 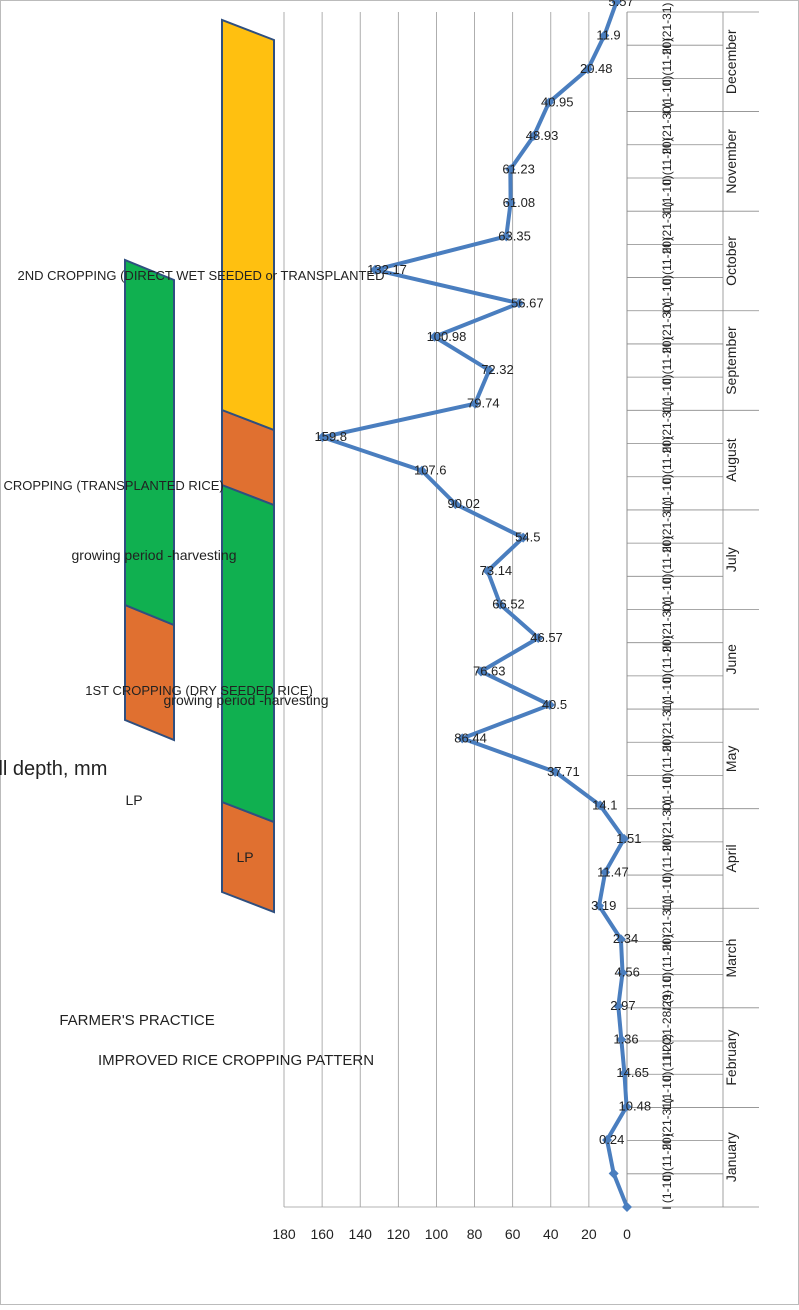 What do you see at coordinates (236, 1060) in the screenshot?
I see `improved-pattern-label: IMPROVED RICE CROPPING PATTERN` at bounding box center [236, 1060].